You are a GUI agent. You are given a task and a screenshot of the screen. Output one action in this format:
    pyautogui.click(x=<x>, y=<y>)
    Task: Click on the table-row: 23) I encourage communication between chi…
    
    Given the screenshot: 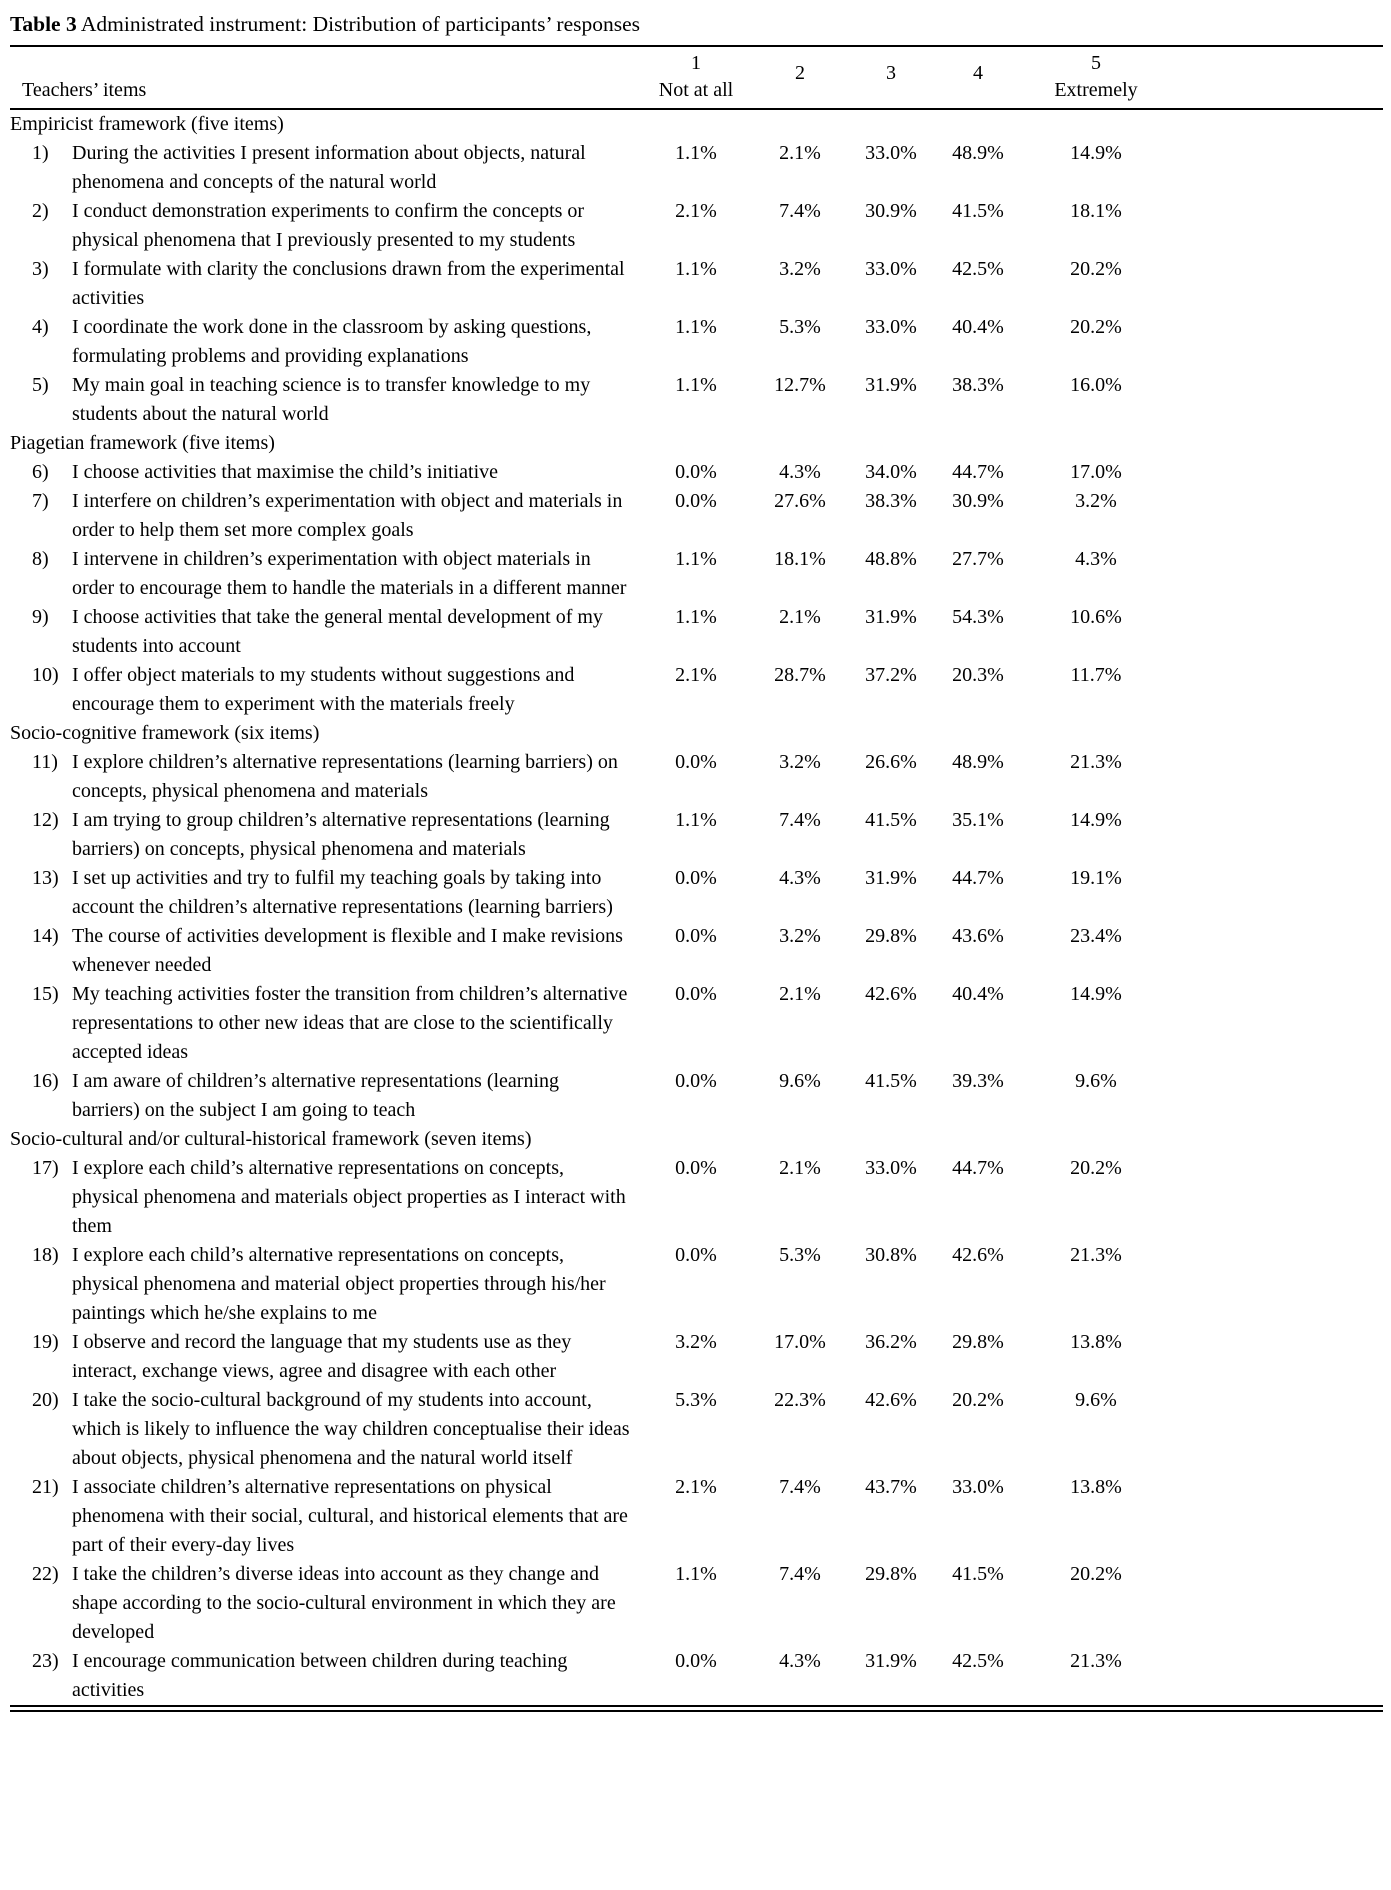 What is the action you would take?
    pyautogui.click(x=696, y=1678)
    